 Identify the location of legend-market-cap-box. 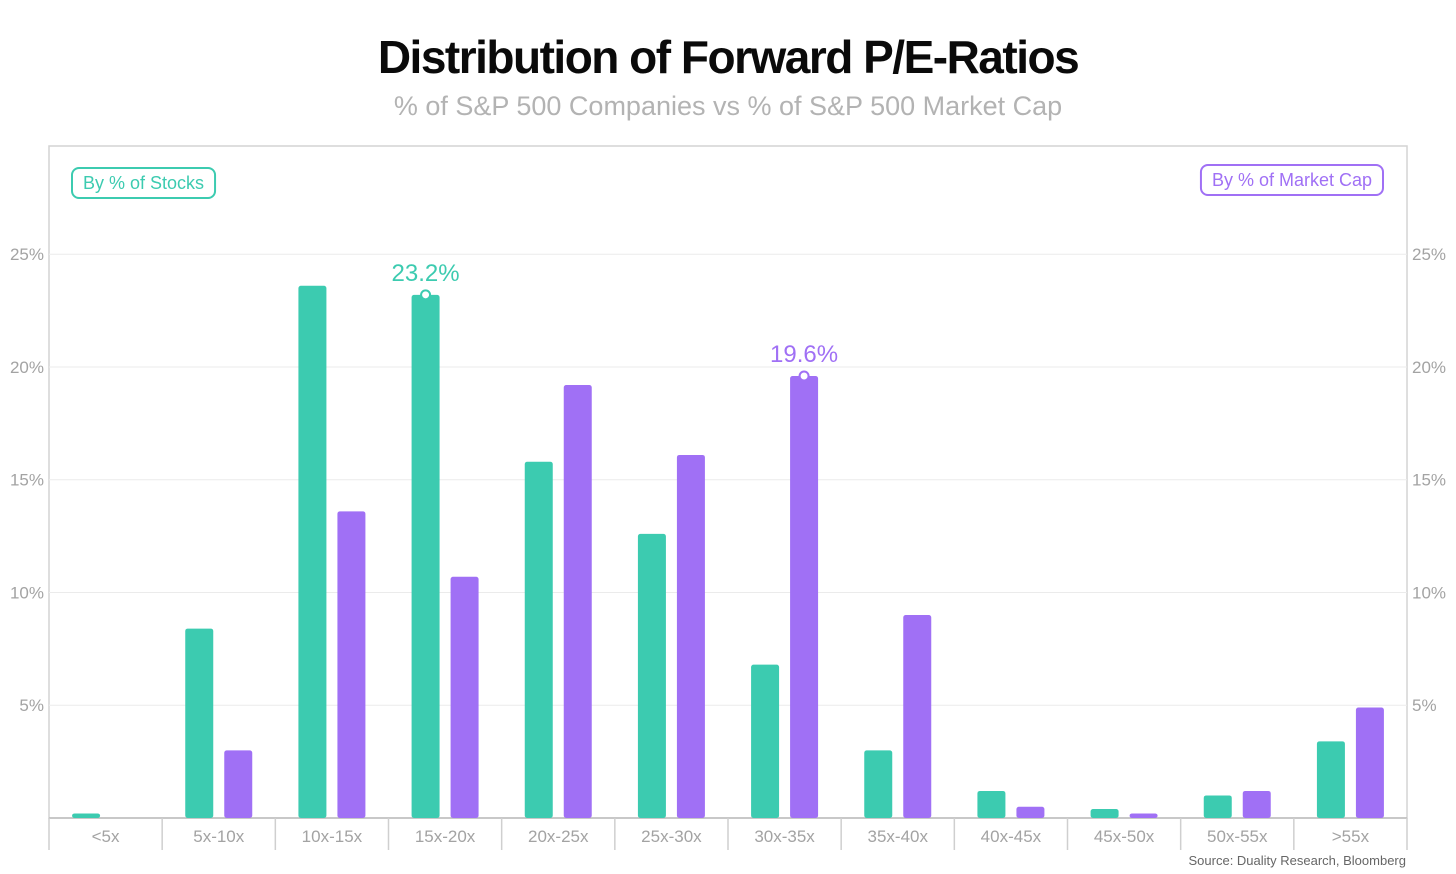
(1291, 180).